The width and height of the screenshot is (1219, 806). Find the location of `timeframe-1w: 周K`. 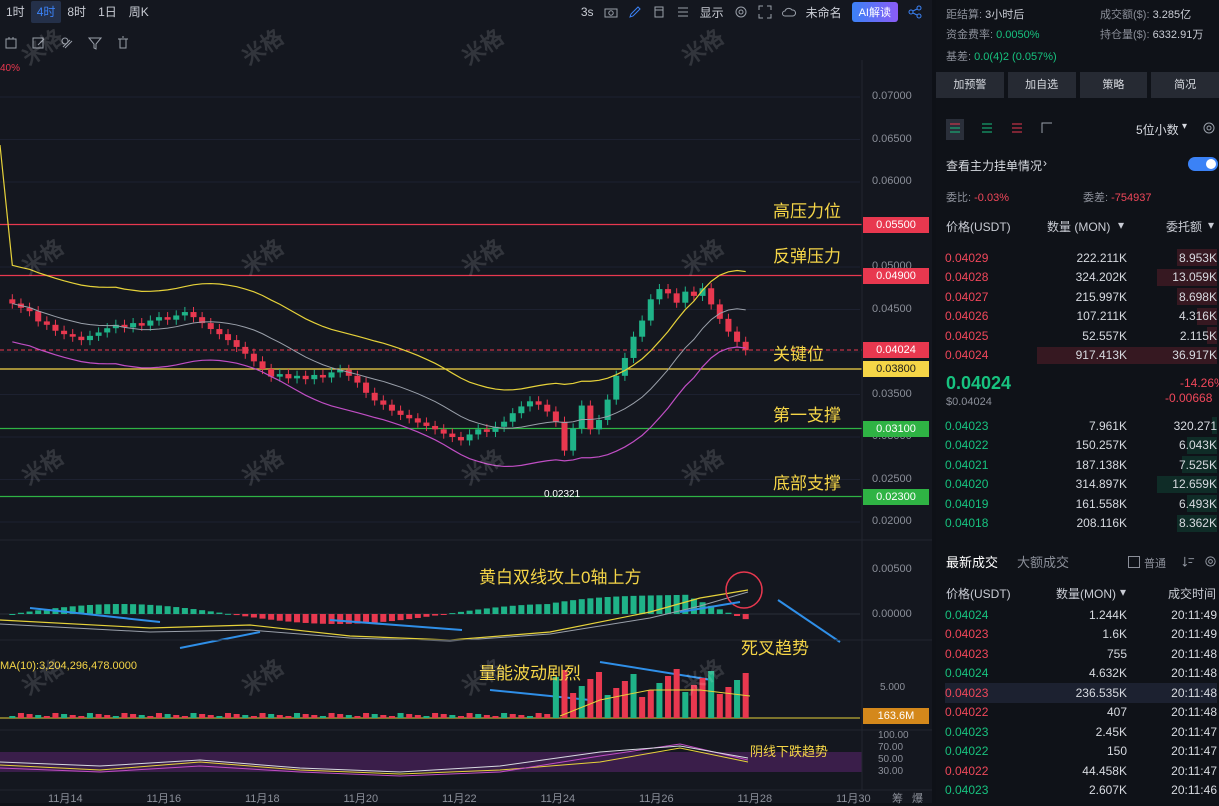

timeframe-1w: 周K is located at coordinates (138, 12).